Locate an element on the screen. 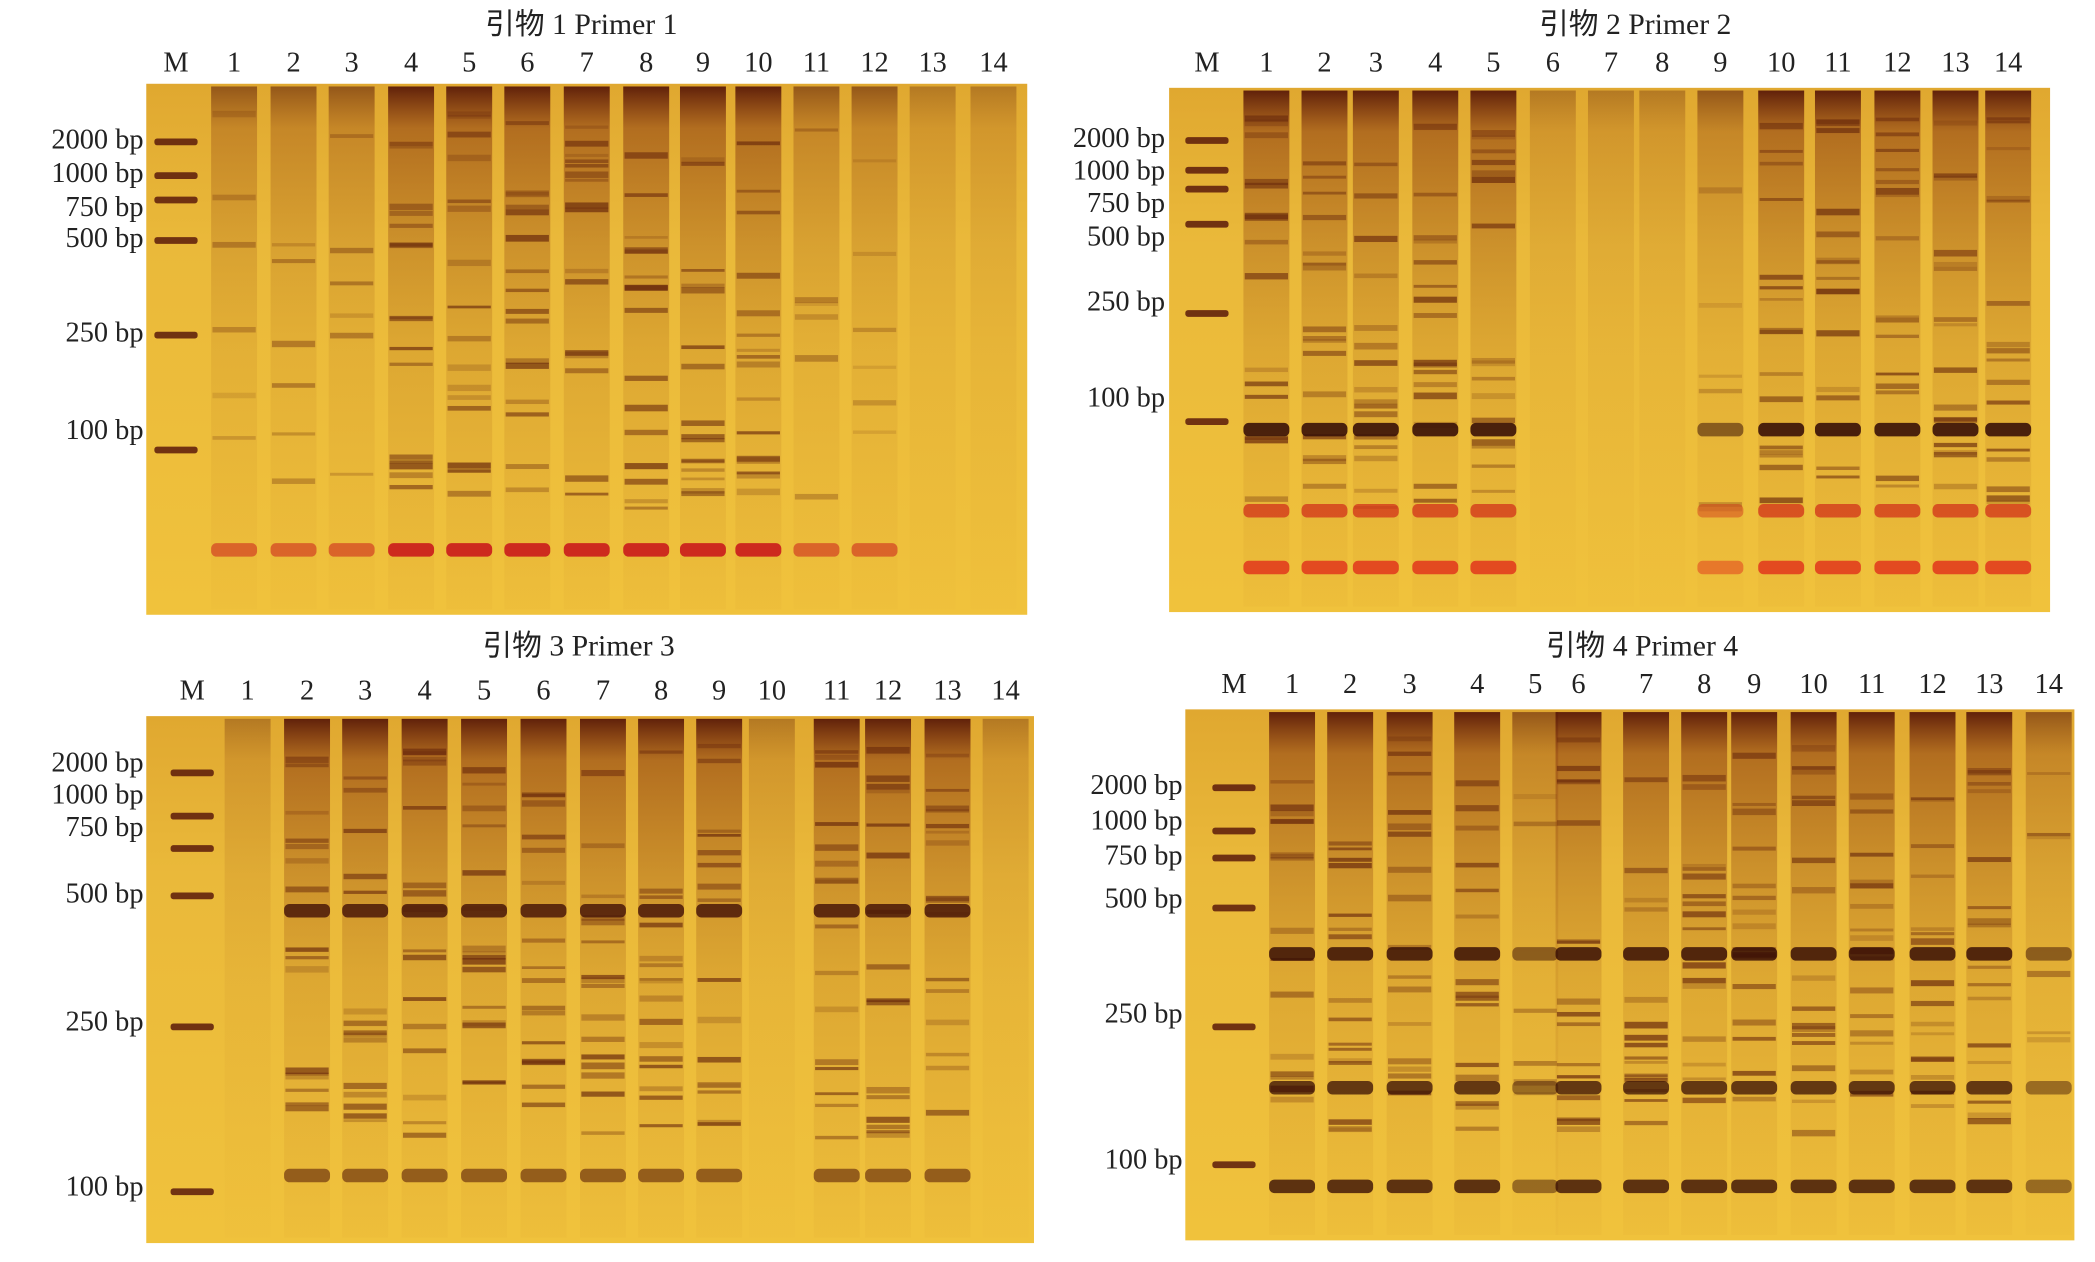  lane-label: 3 is located at coordinates (1410, 684).